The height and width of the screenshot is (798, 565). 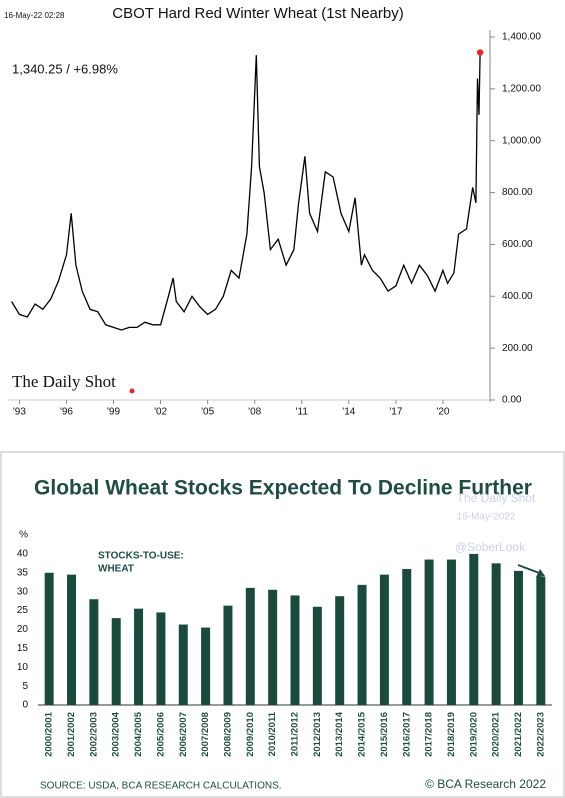 What do you see at coordinates (473, 734) in the screenshot?
I see `x-tick-label: 2019/2020` at bounding box center [473, 734].